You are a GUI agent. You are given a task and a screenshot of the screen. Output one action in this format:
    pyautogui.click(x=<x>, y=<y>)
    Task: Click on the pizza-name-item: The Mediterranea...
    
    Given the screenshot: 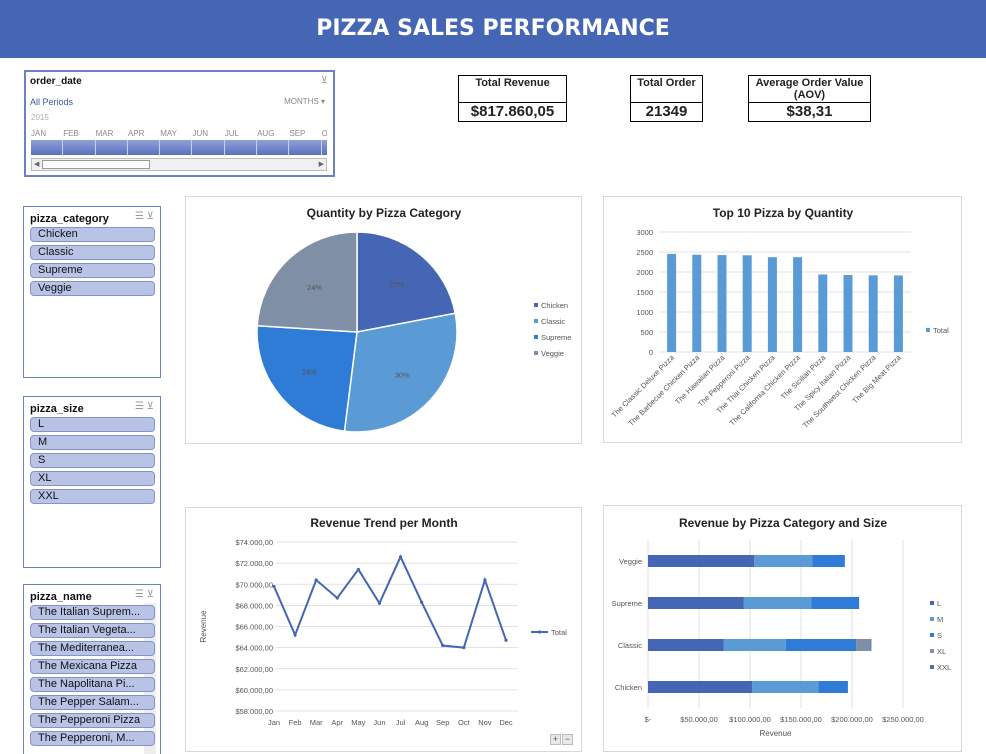 What is the action you would take?
    pyautogui.click(x=92, y=648)
    